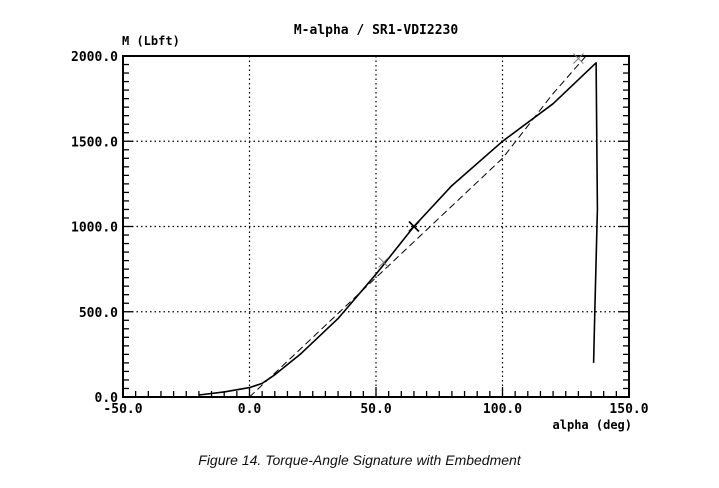 This screenshot has width=719, height=488. Describe the element at coordinates (107, 398) in the screenshot. I see `y-tick-label: 0.0` at that location.